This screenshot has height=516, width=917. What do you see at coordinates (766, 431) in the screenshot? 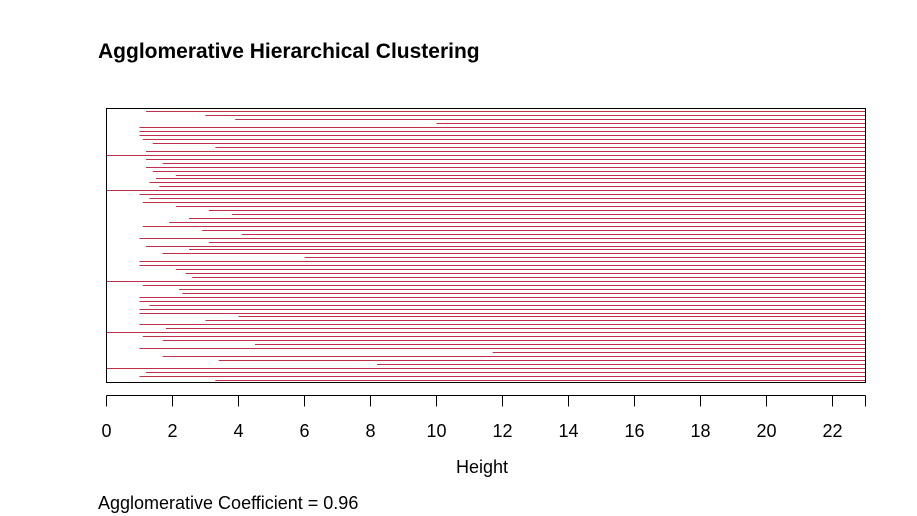
I see `x-tick-label: 20` at bounding box center [766, 431].